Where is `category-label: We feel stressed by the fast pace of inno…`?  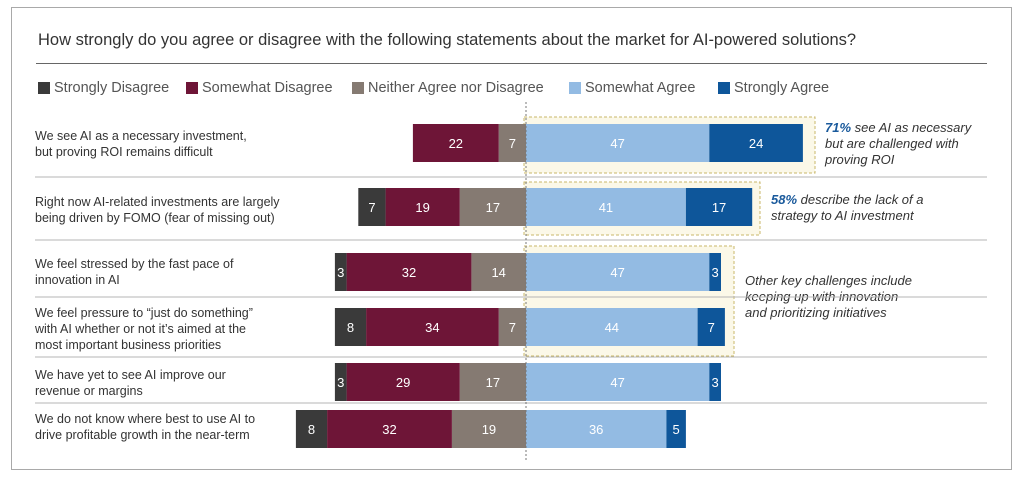
category-label: We feel stressed by the fast pace of inno… is located at coordinates (180, 272).